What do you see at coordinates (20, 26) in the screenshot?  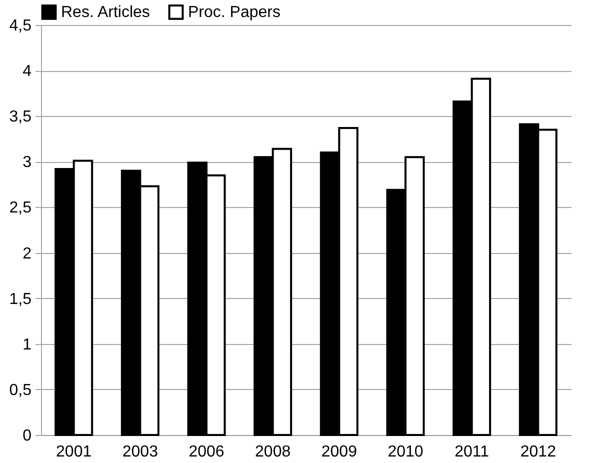 I see `y-tick-label: 4,5` at bounding box center [20, 26].